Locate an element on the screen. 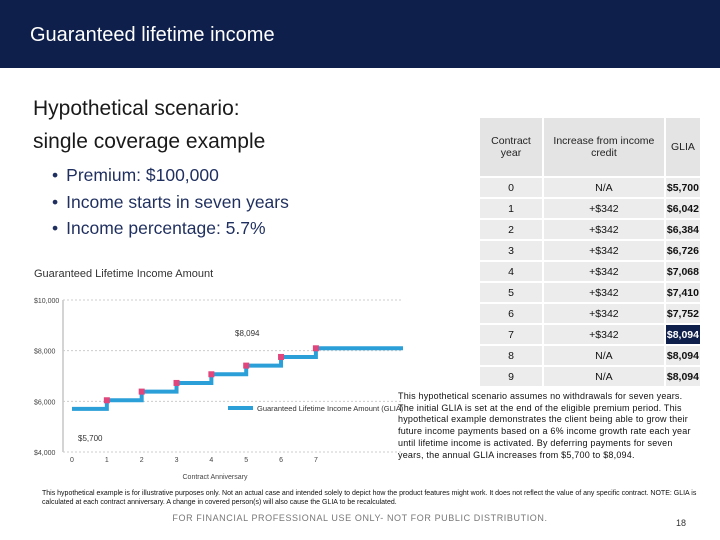 The height and width of the screenshot is (540, 720). table-cell: $7,752 is located at coordinates (683, 313).